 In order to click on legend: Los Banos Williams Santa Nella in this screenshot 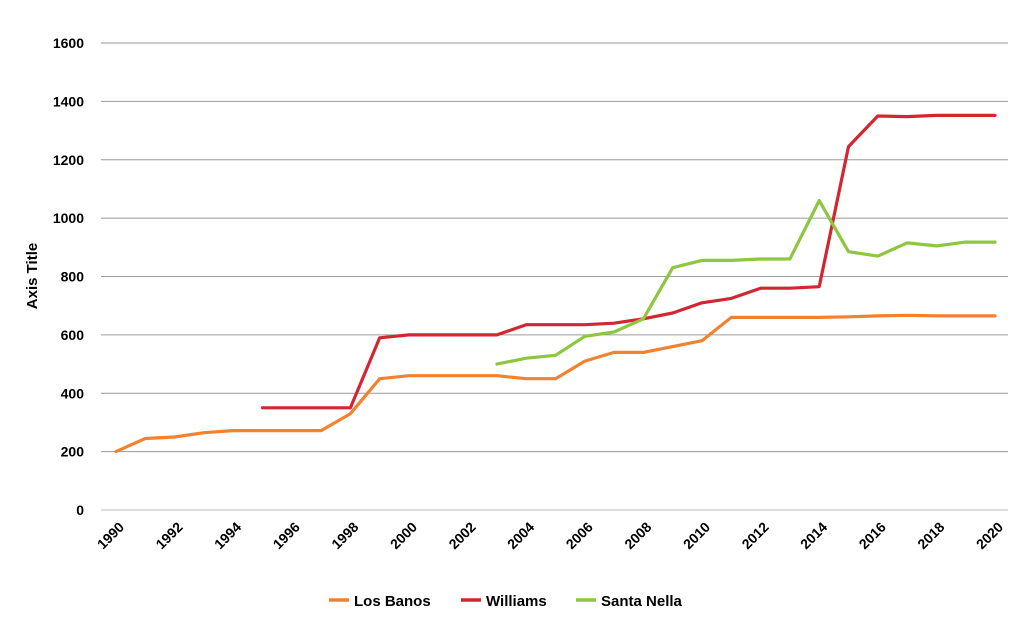, I will do `click(506, 601)`.